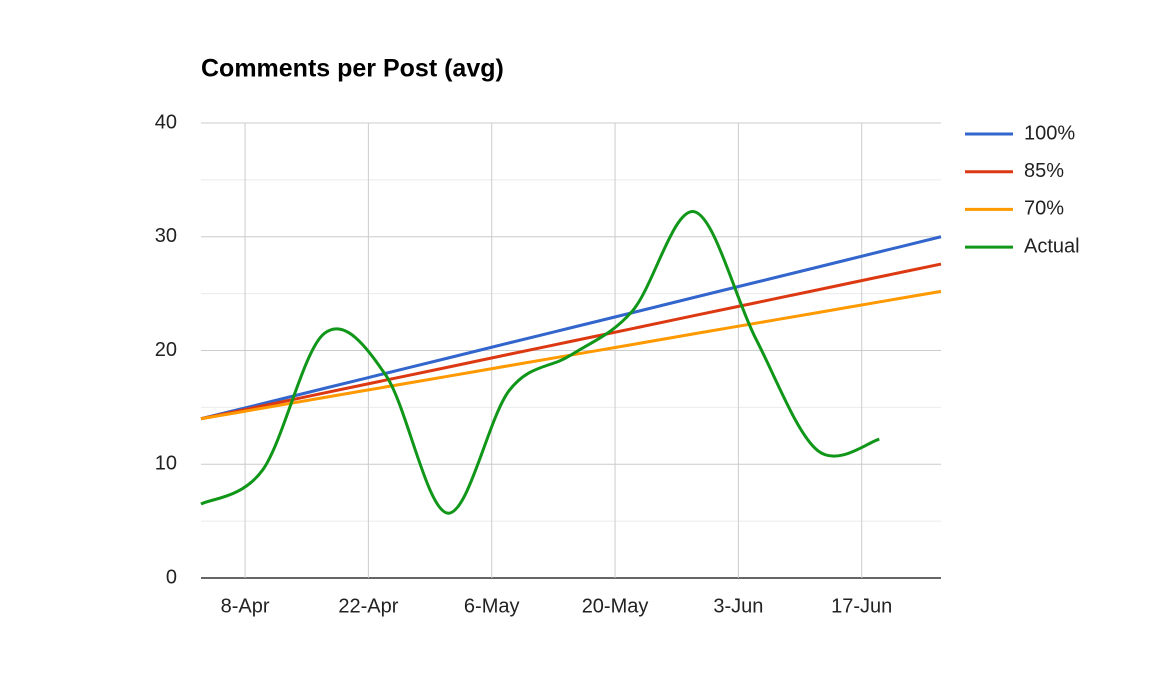 This screenshot has width=1160, height=694. I want to click on y-tick-label: 10, so click(166, 464).